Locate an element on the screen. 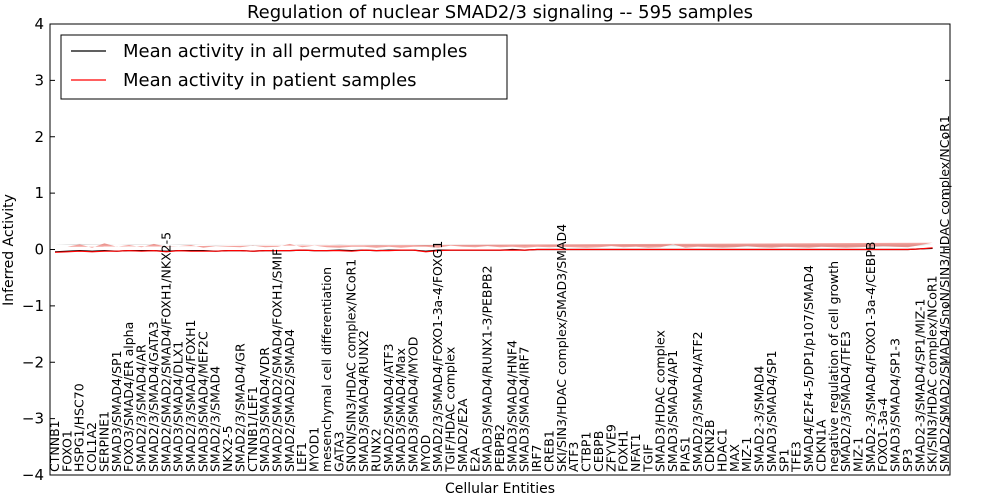 The width and height of the screenshot is (1000, 500). legend-label-permuted: Mean activity in all permuted samples is located at coordinates (295, 51).